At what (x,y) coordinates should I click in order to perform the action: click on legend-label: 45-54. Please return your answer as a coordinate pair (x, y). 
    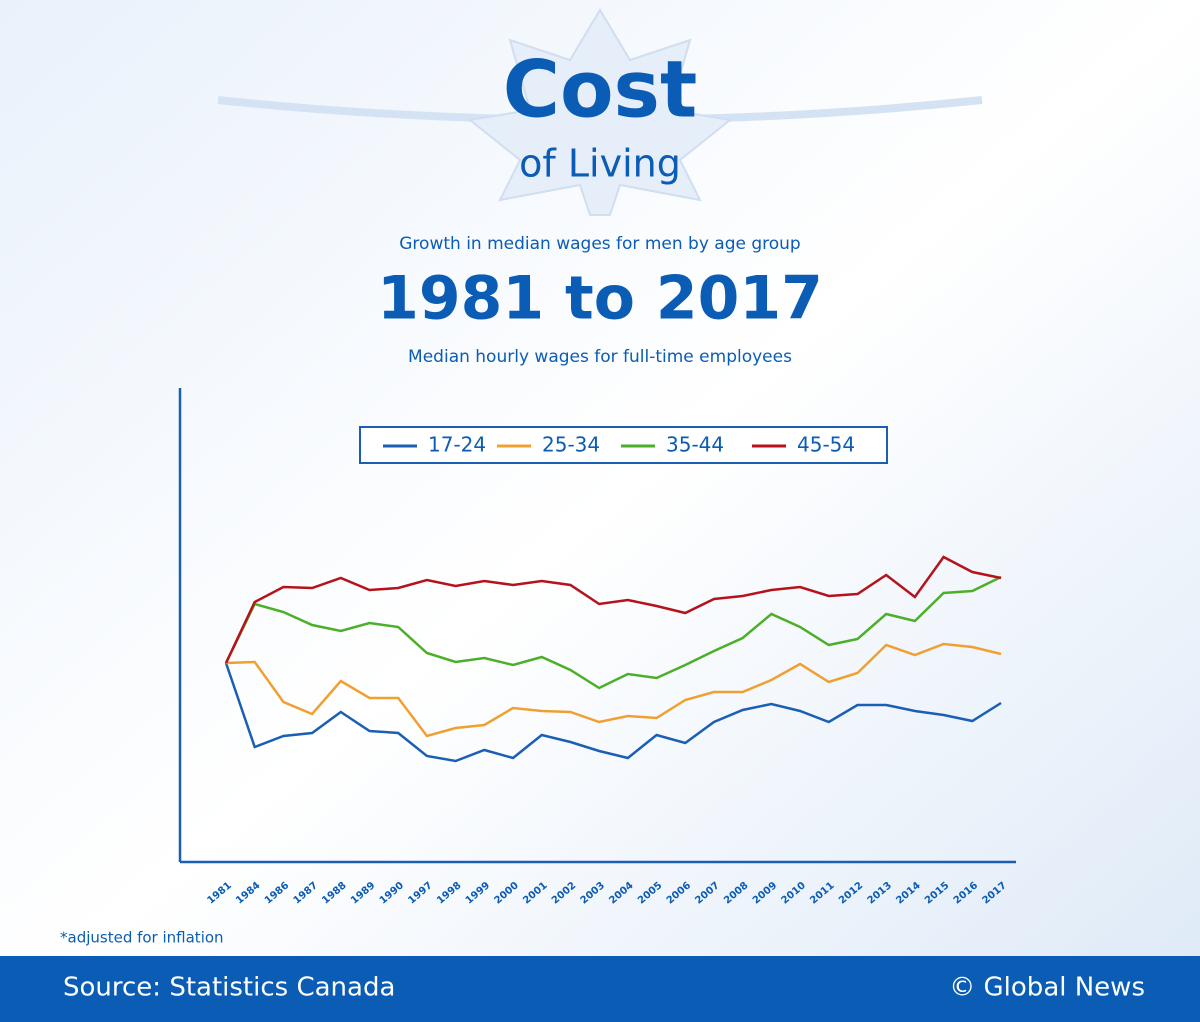
    Looking at the image, I should click on (826, 445).